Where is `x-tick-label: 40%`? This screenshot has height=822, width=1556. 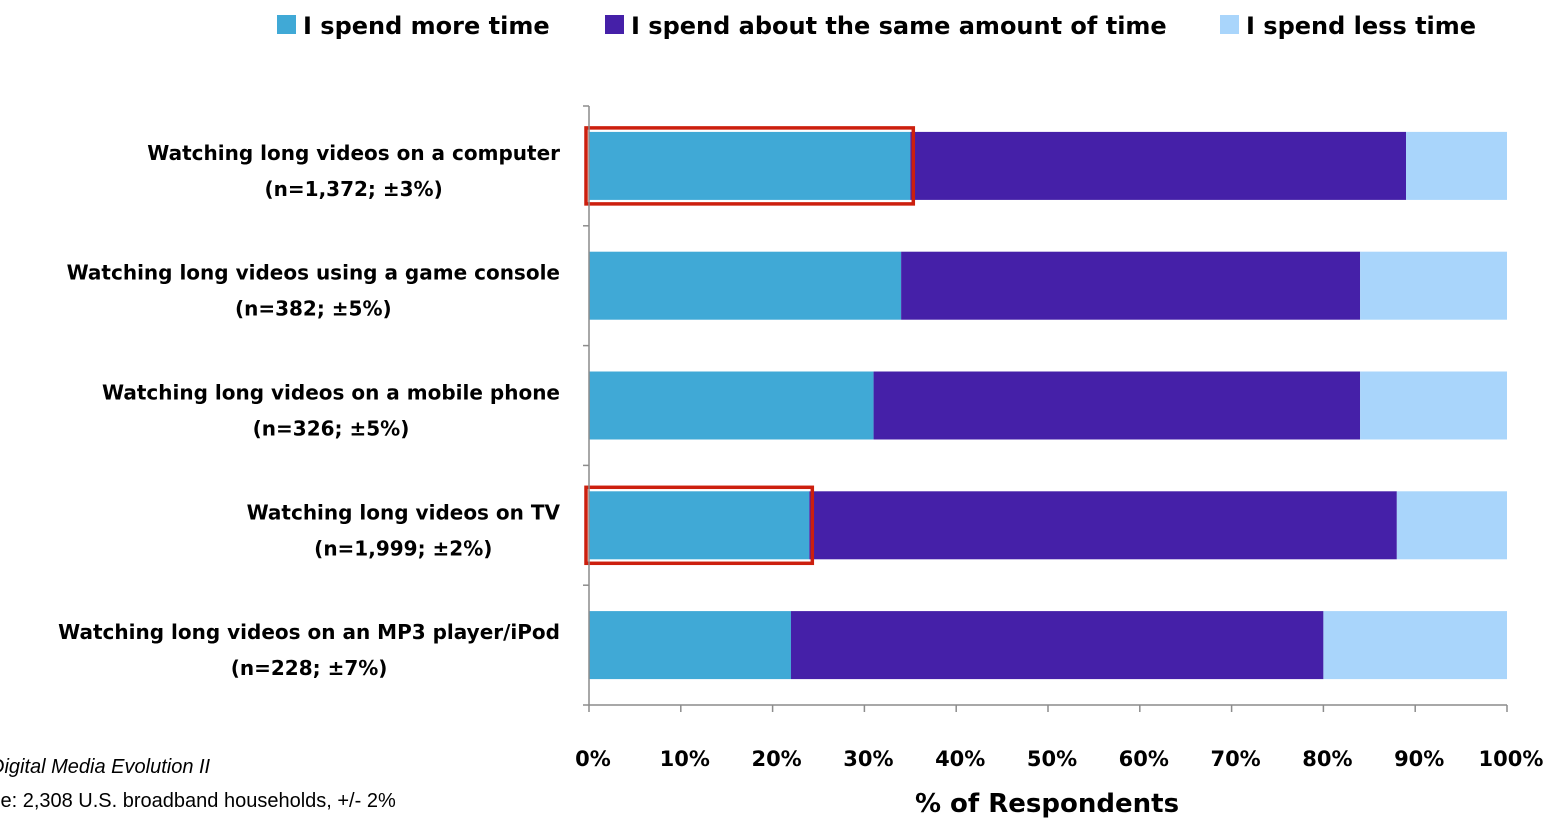 x-tick-label: 40% is located at coordinates (960, 759).